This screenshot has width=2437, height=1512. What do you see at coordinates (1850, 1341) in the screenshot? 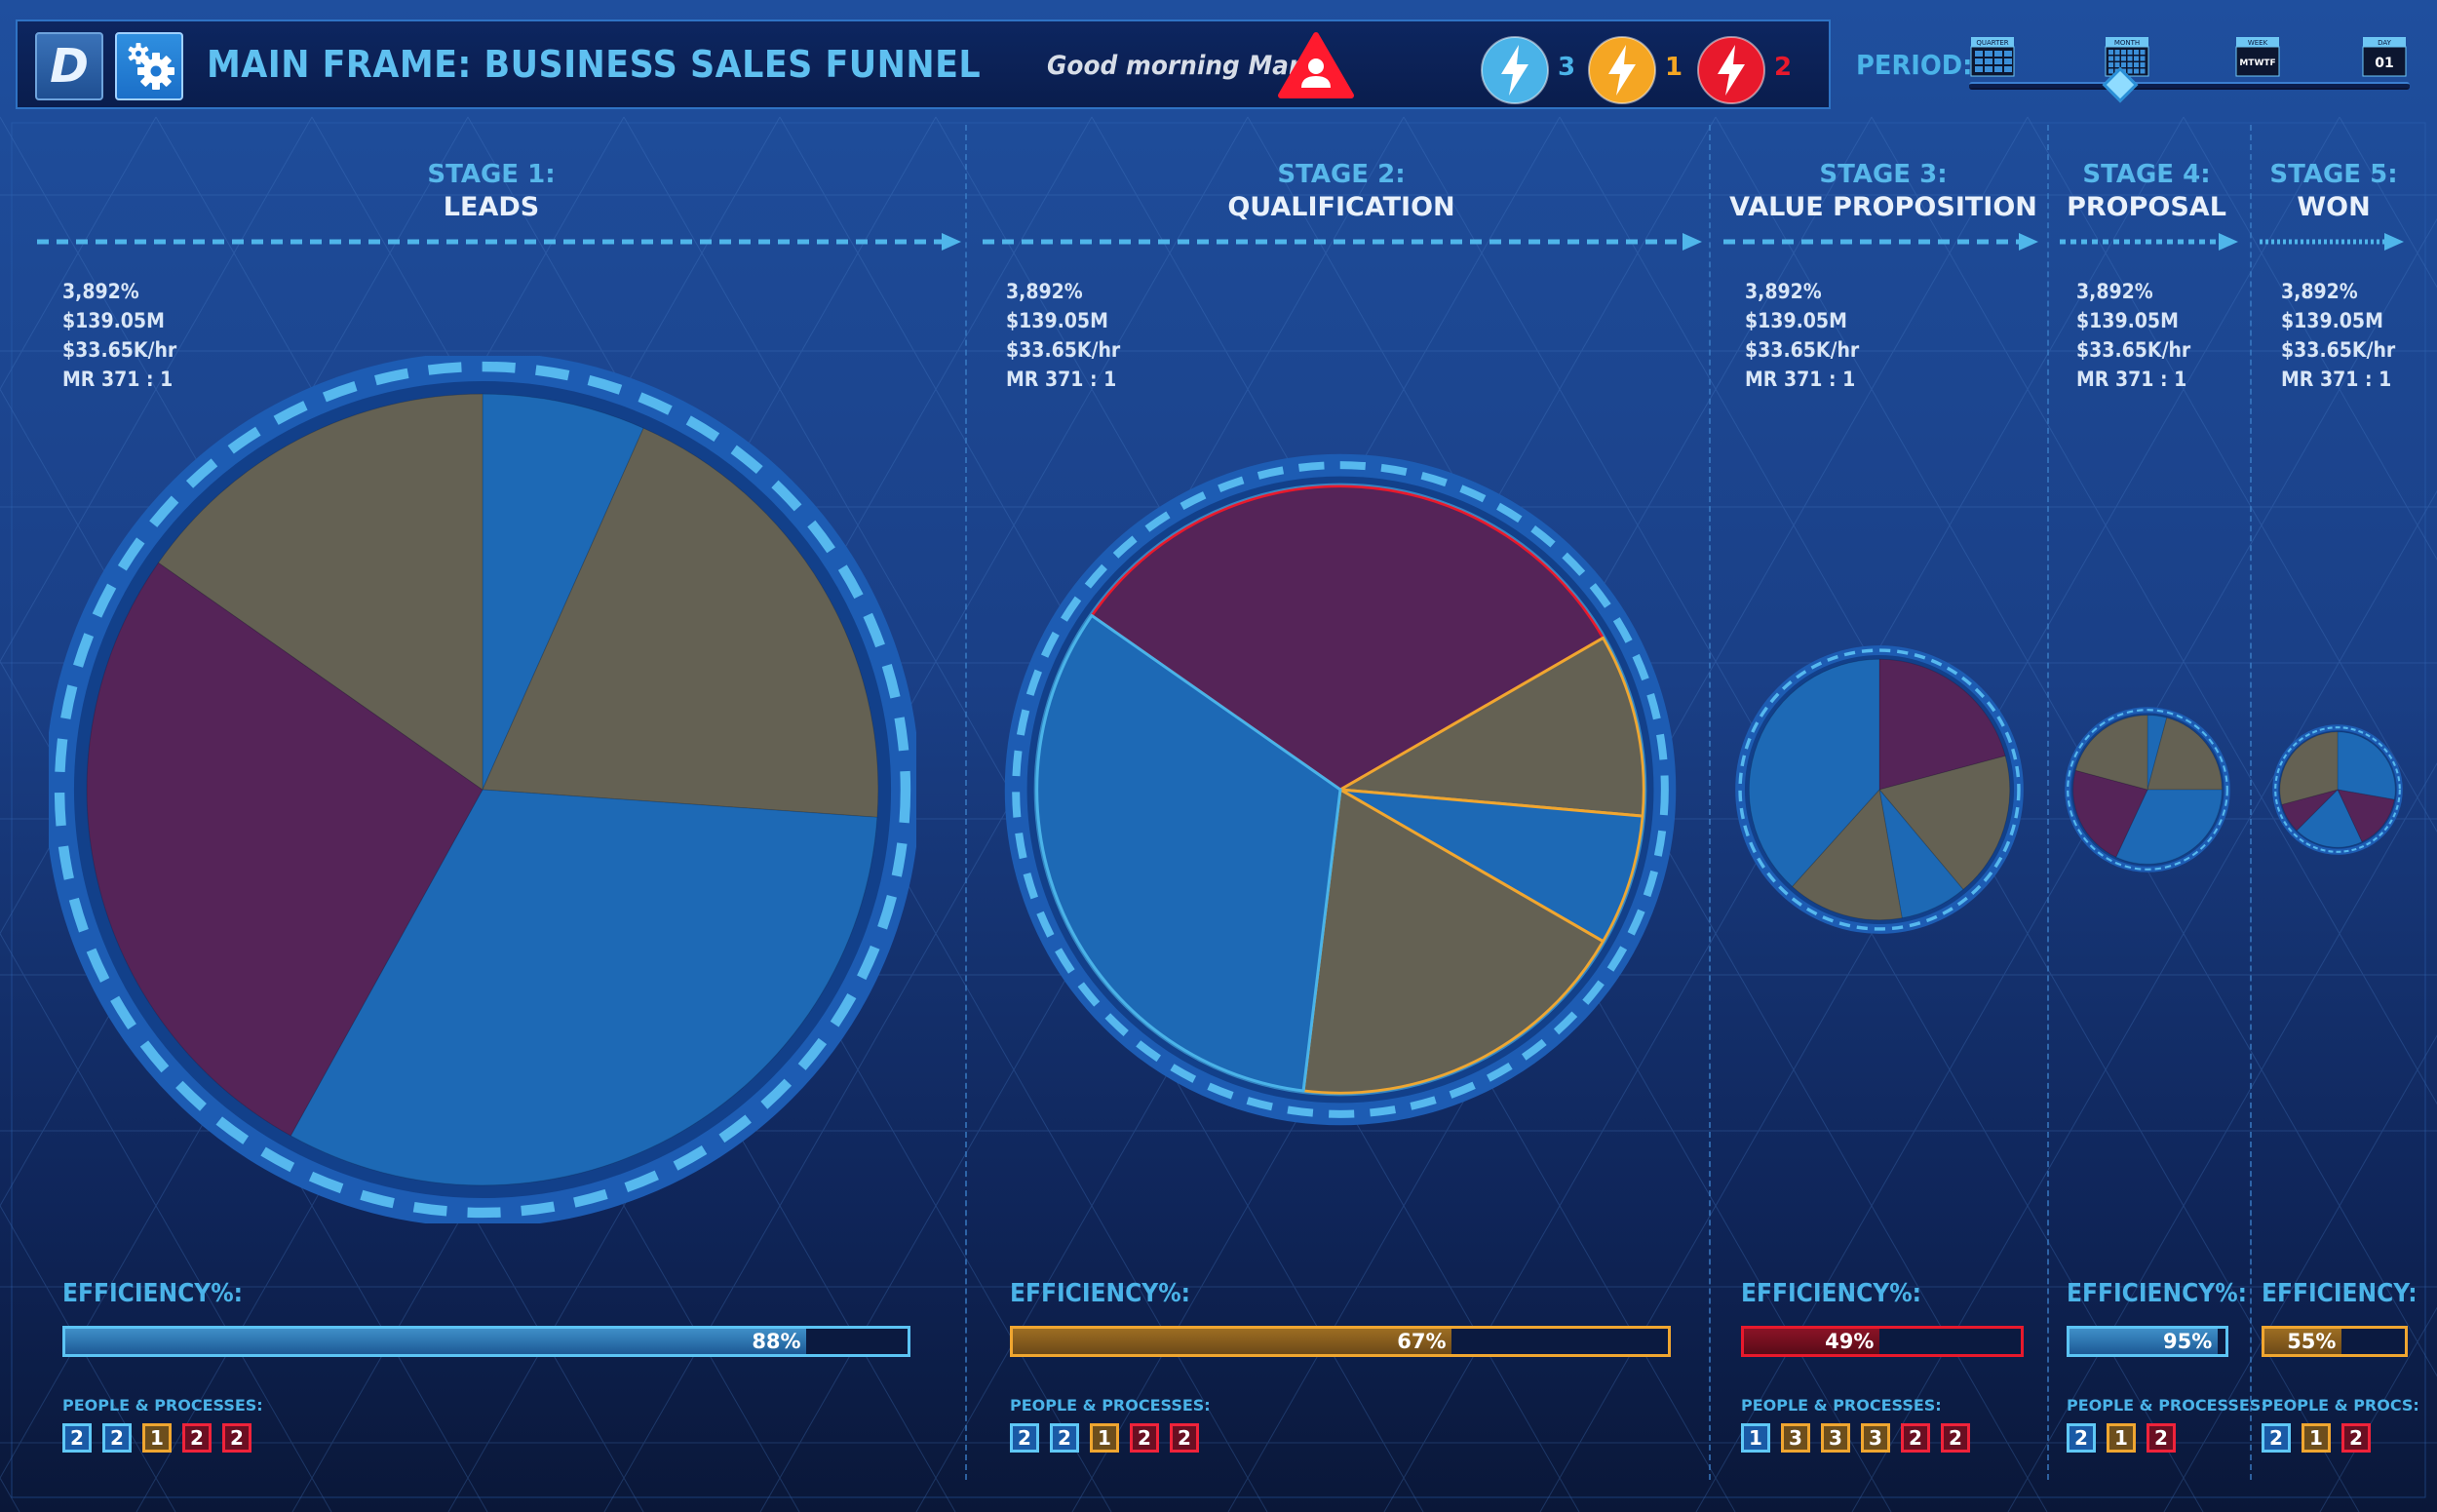
I see `efficiency-value: 49%` at bounding box center [1850, 1341].